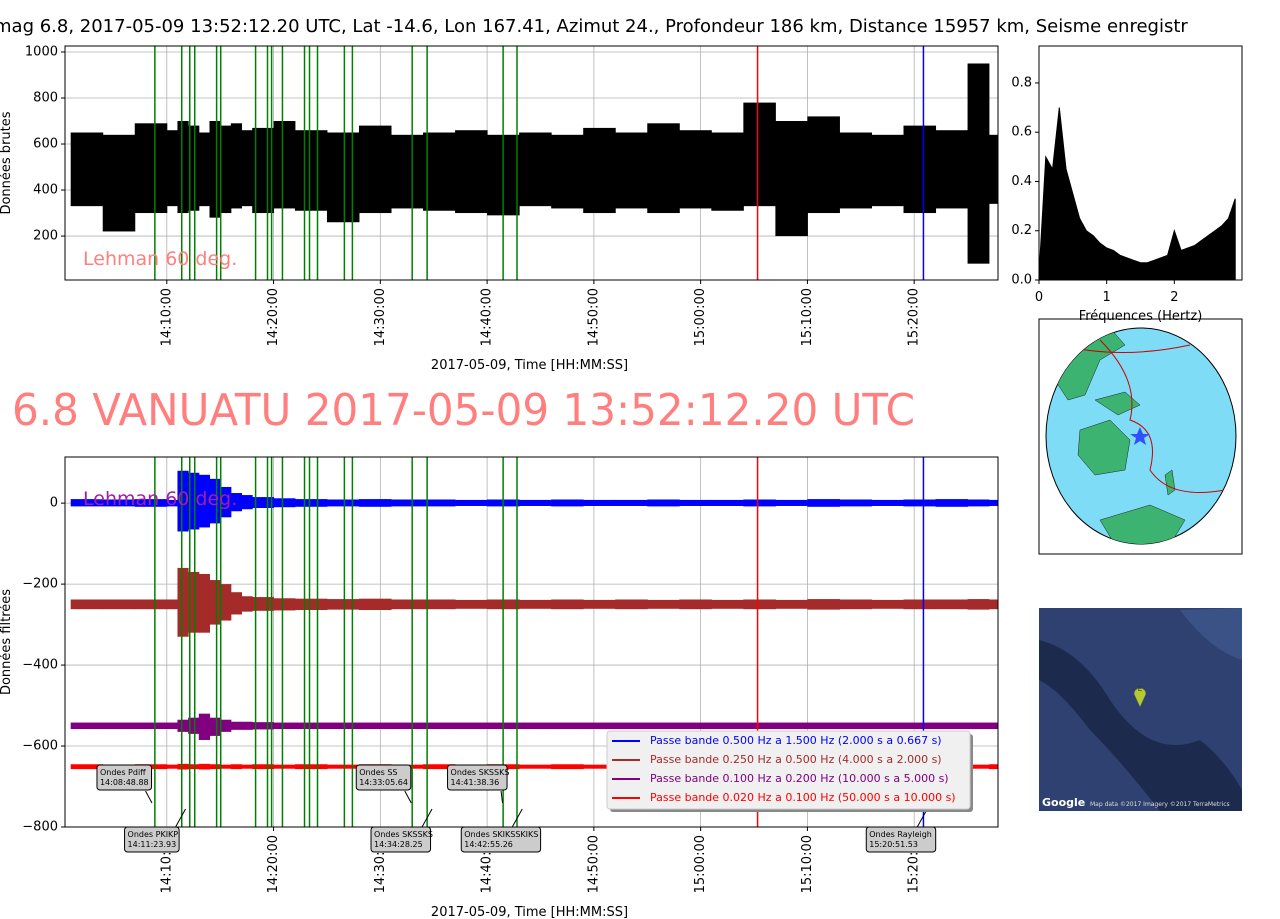 This screenshot has height=919, width=1280. What do you see at coordinates (160, 259) in the screenshot?
I see `annotation: Lehman 60 deg.` at bounding box center [160, 259].